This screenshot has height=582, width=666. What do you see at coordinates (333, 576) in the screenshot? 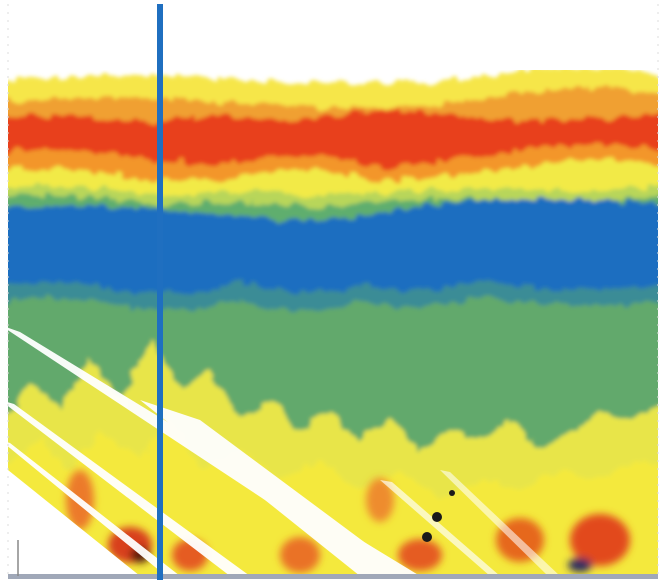
I see `bottom-axis` at bounding box center [333, 576].